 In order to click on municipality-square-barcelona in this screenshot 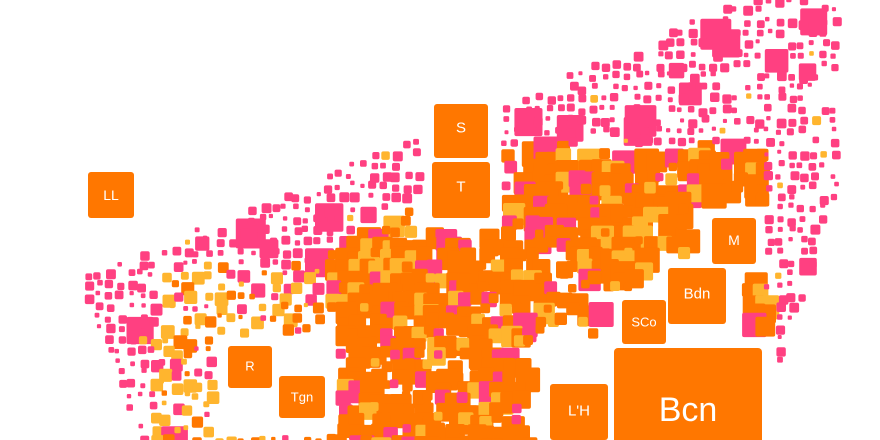, I will do `click(688, 394)`.